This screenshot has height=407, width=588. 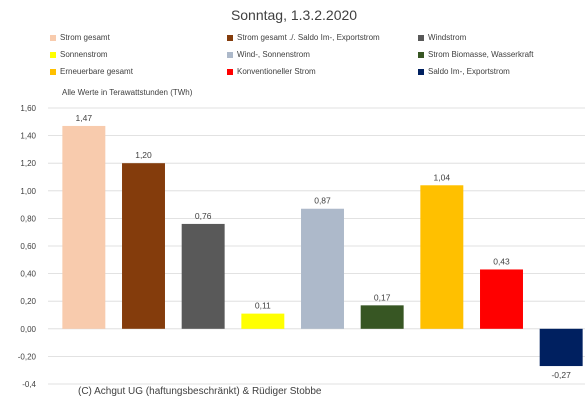 I want to click on legend-item-erneuerbare-gesamt: Erneuerbare gesamt, so click(x=91, y=71).